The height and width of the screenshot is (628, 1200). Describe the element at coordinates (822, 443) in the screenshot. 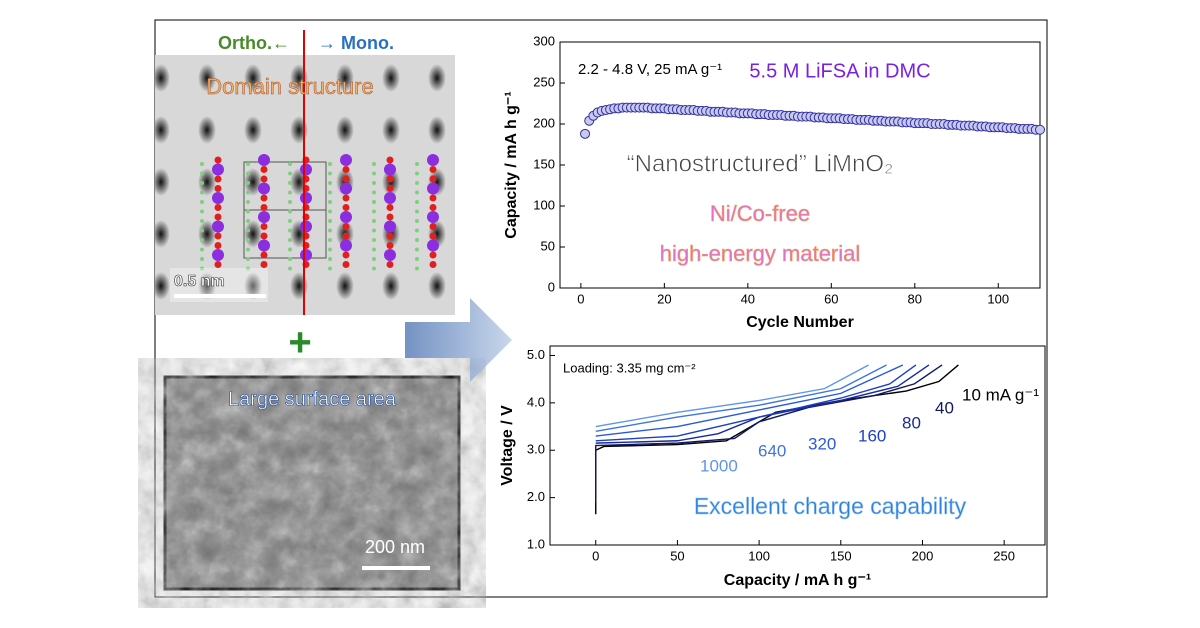

I see `series-label: 320` at that location.